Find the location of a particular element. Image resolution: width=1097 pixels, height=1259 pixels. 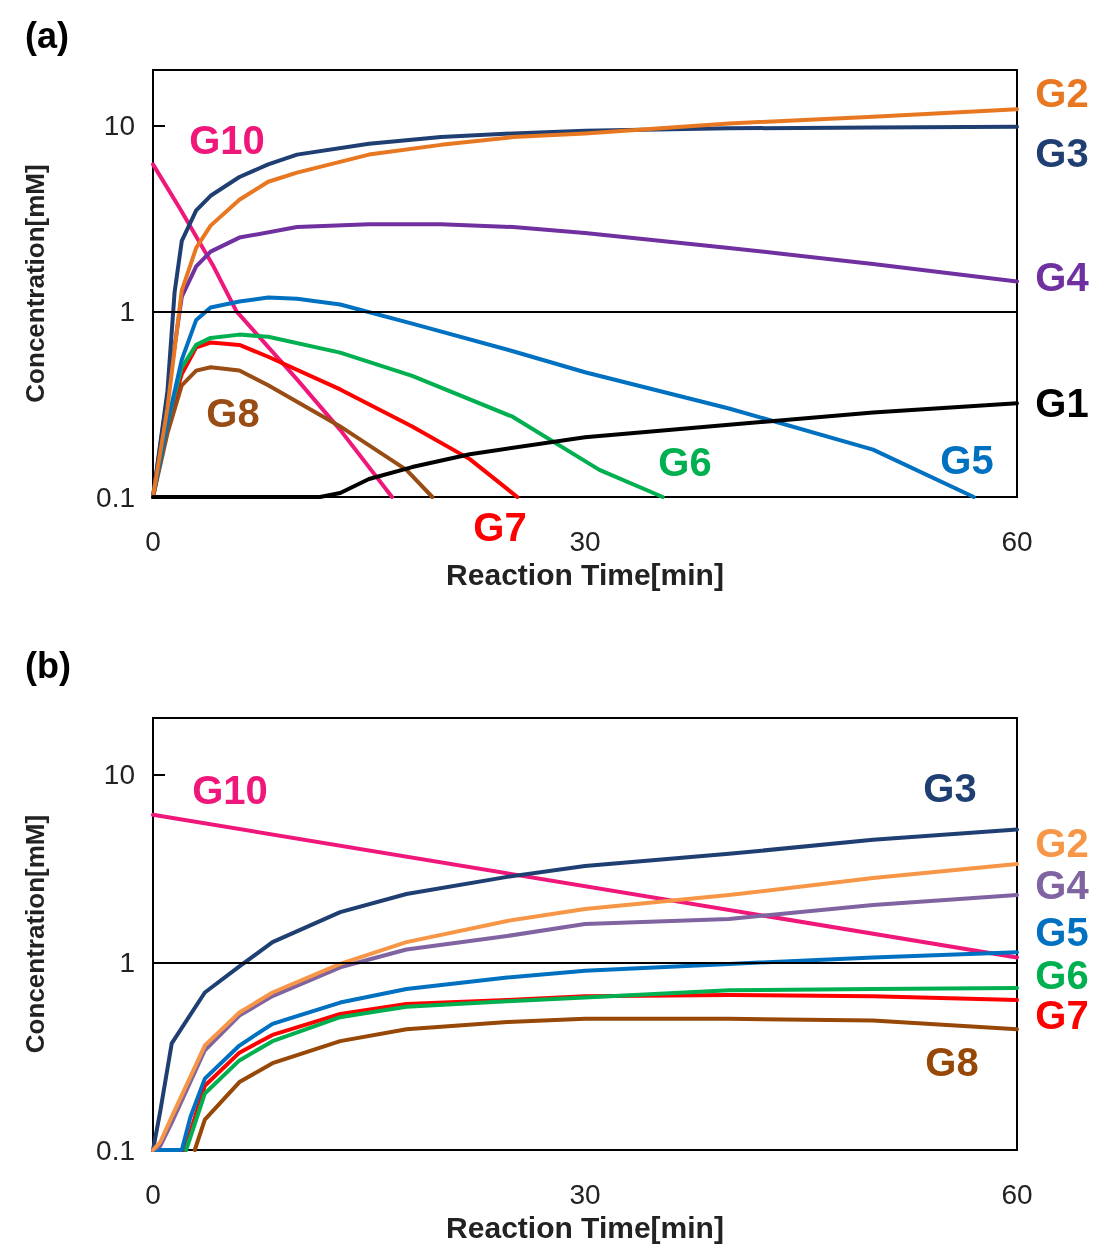

chart-title: (a) is located at coordinates (47, 35).